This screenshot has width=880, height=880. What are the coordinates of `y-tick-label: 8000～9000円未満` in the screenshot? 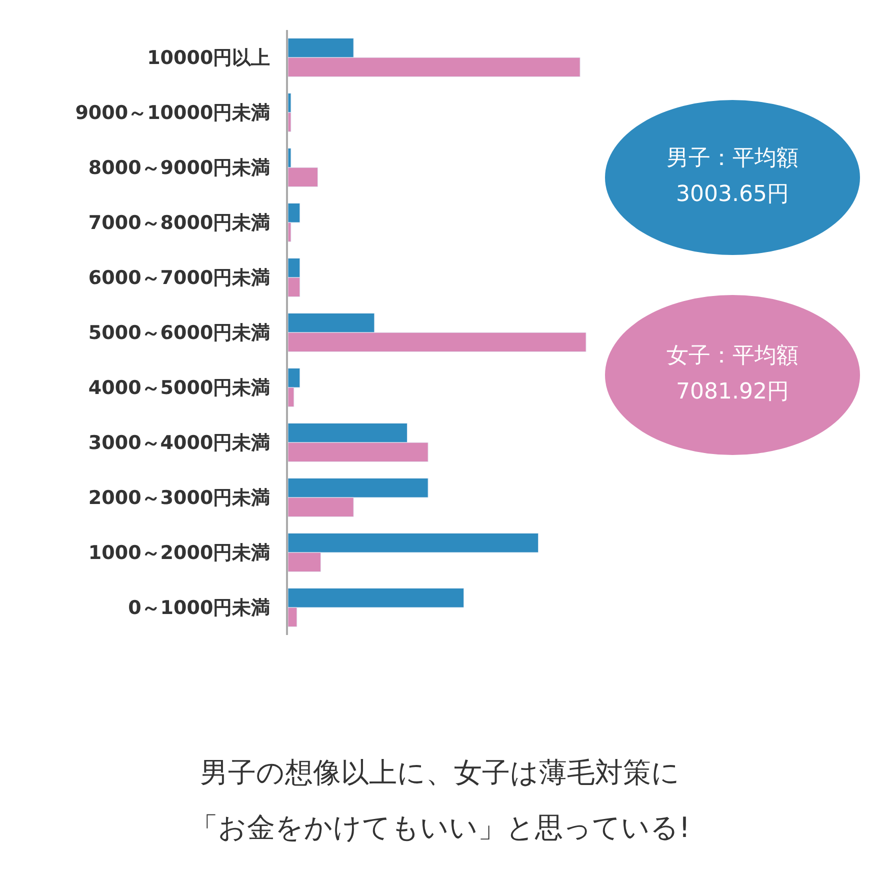 It's located at (179, 168).